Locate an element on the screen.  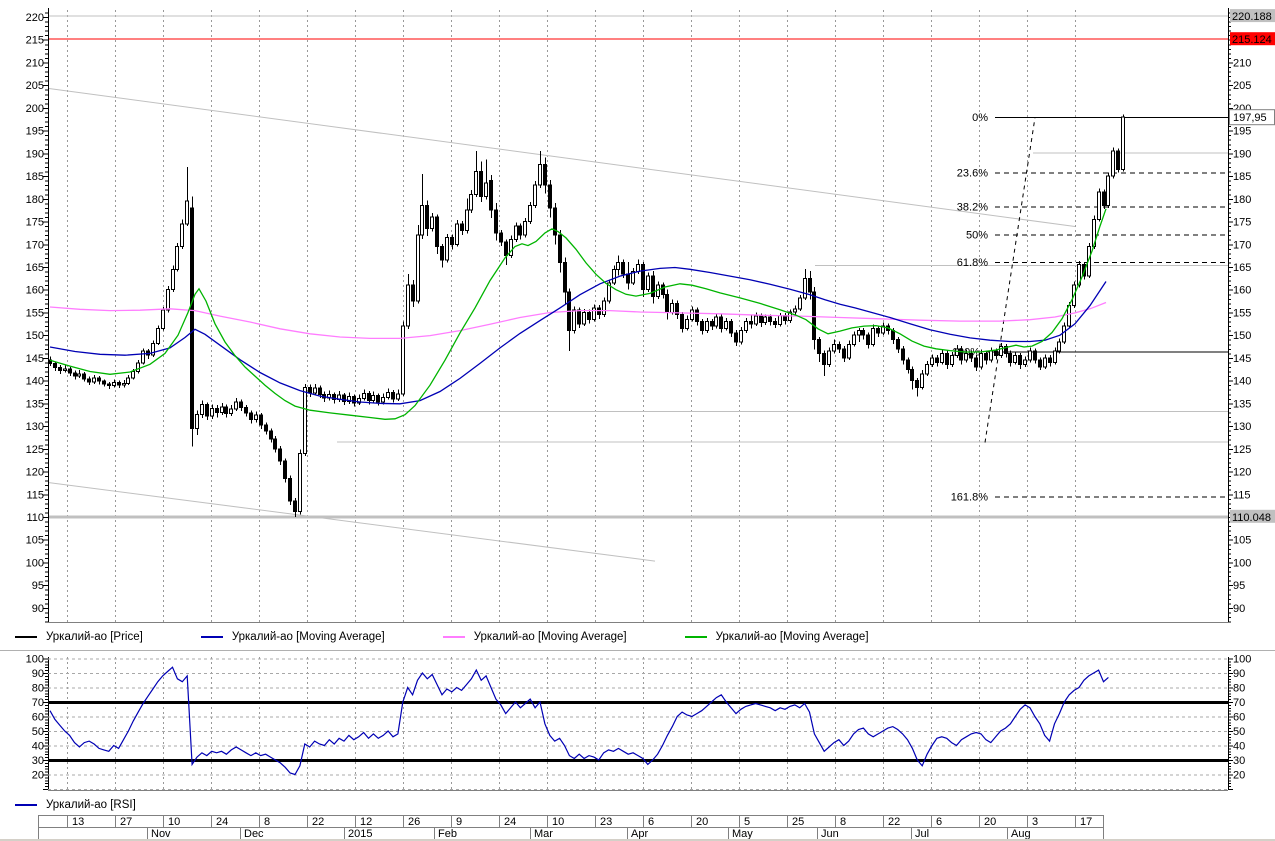
legend-item-ma3: Уркалий-ао [Moving Average] is located at coordinates (776, 637).